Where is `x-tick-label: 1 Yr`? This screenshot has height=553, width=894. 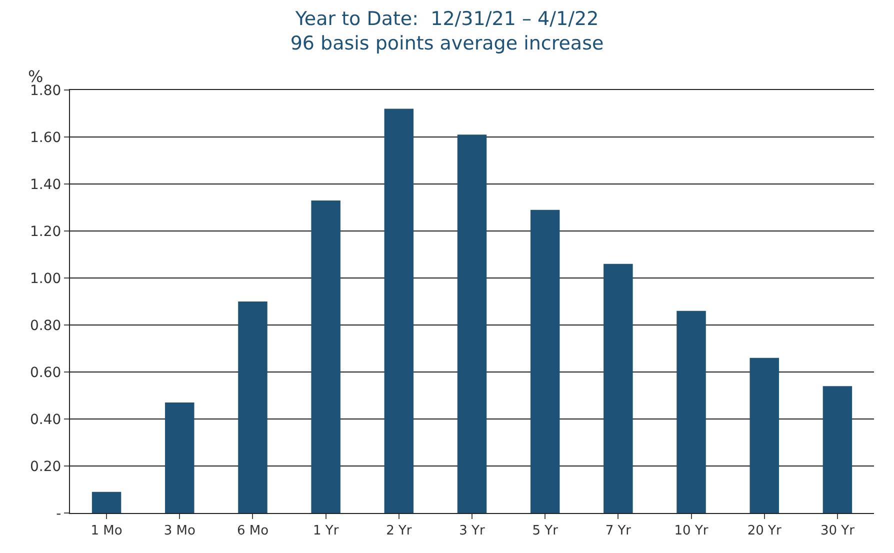
x-tick-label: 1 Yr is located at coordinates (326, 531).